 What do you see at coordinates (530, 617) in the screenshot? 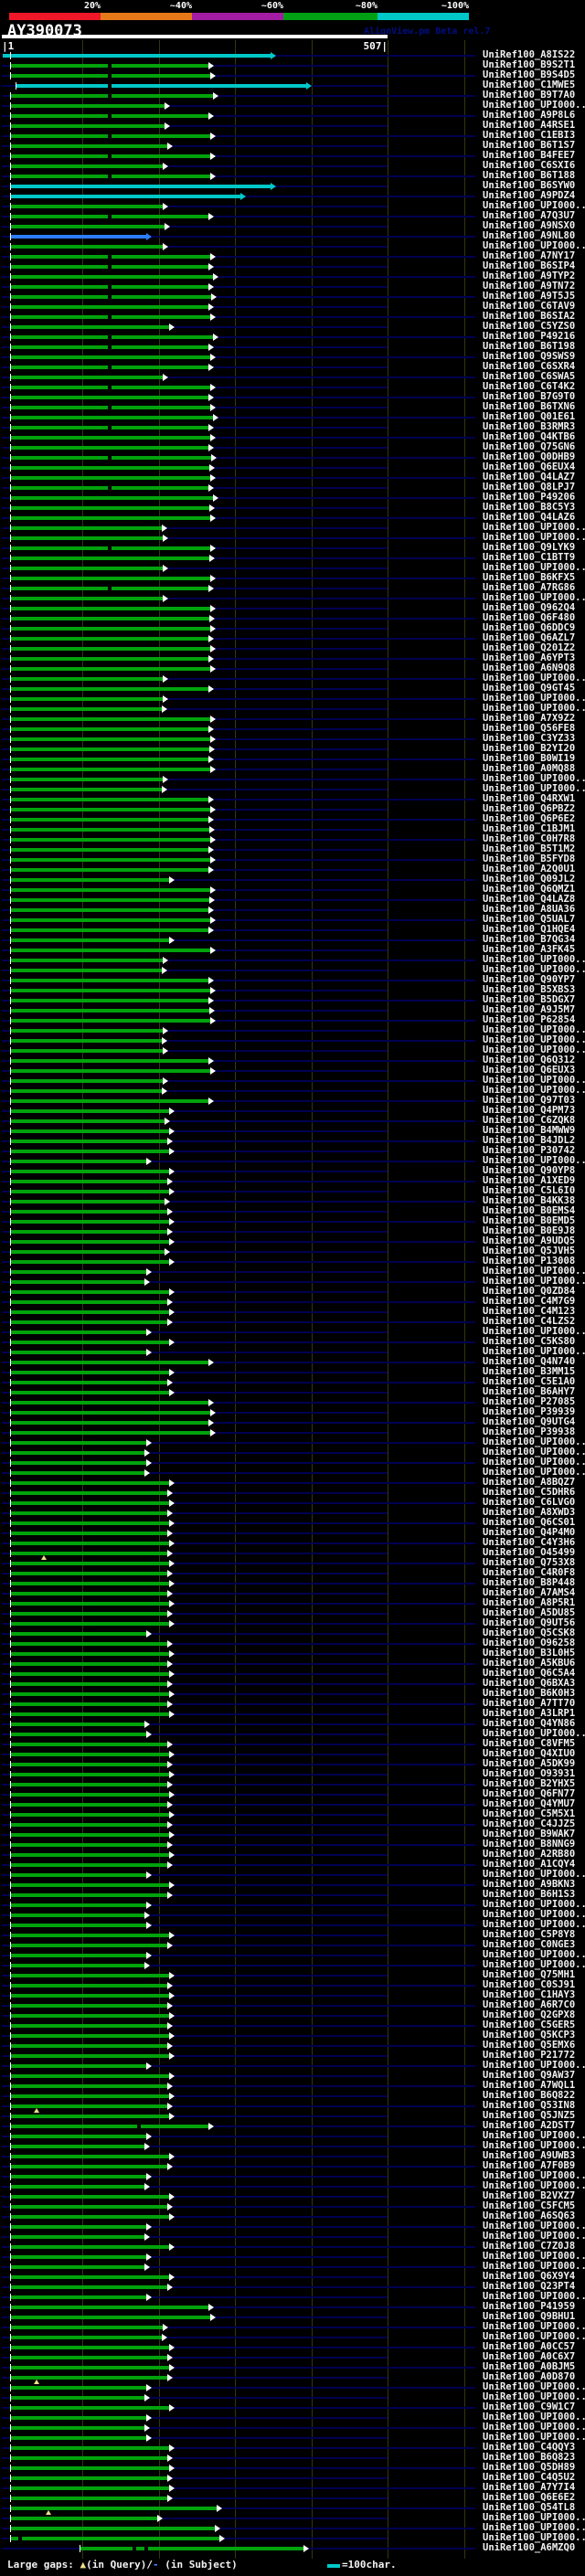
I see `subject-label: UniRef100_Q6F480` at bounding box center [530, 617].